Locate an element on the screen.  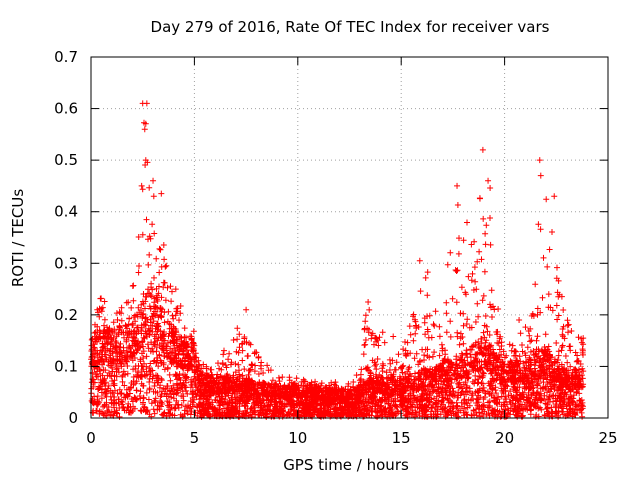
y-tick-label: 0.7 is located at coordinates (66, 57).